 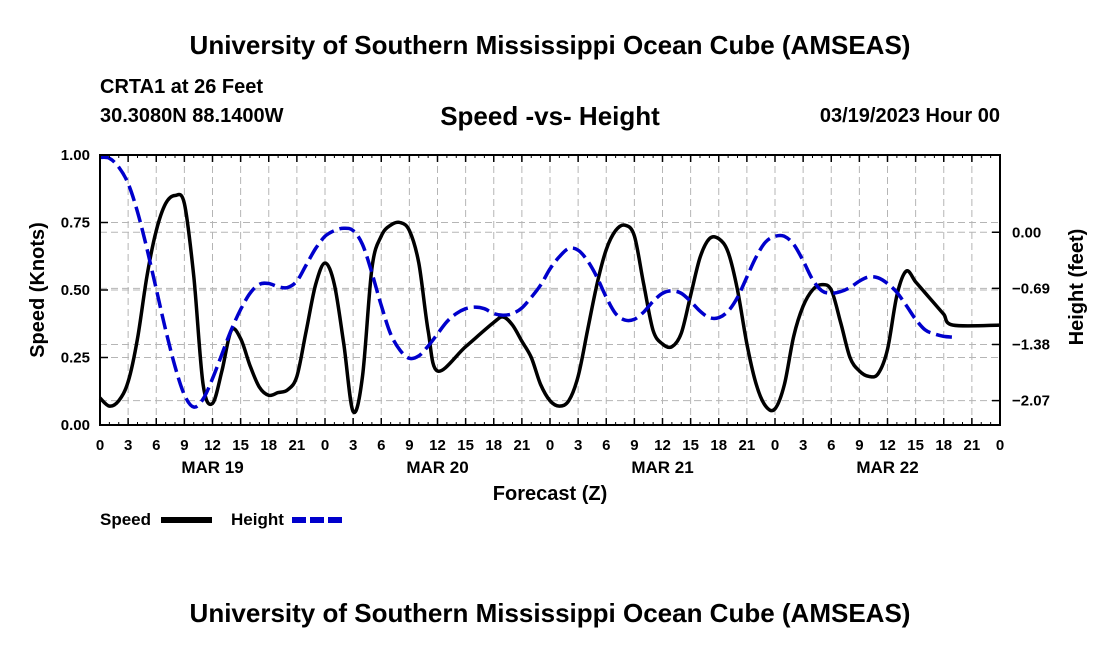 I want to click on x-axis-label: Forecast (Z), so click(x=550, y=494).